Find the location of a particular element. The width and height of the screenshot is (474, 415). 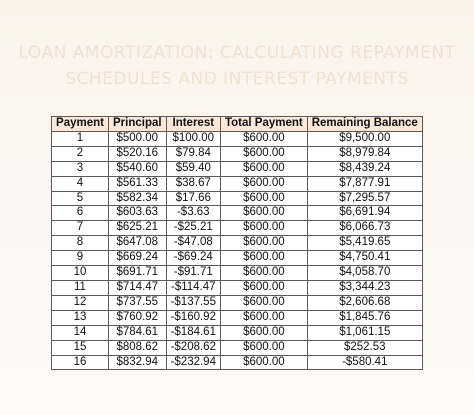

table-row: 5 $582.34 $17.66 $600.00 $7,295.57 is located at coordinates (237, 198).